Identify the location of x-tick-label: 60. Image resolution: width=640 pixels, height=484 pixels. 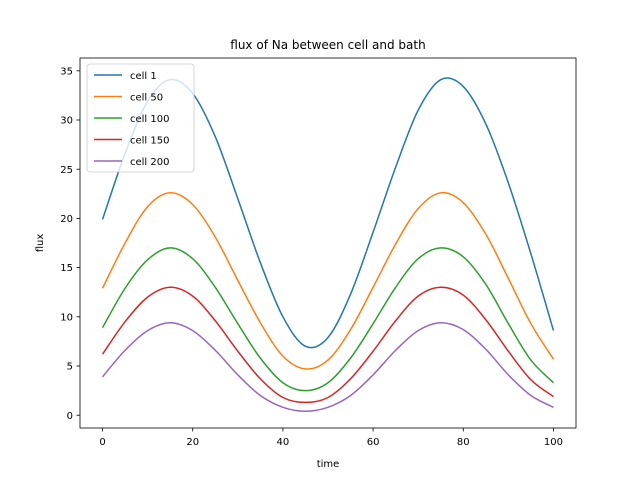
(373, 442).